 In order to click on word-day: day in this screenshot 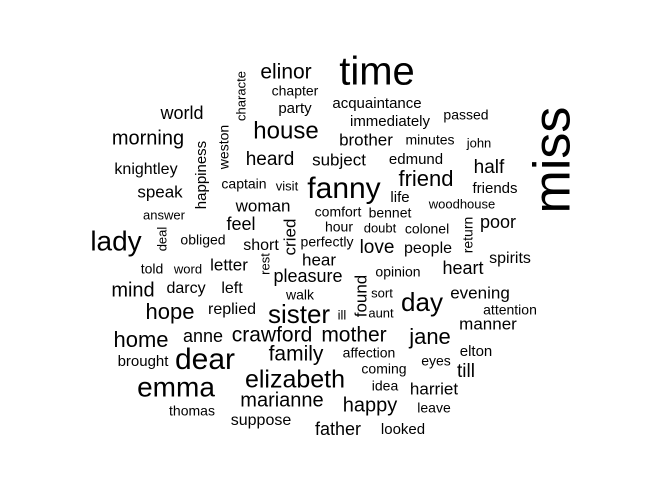, I will do `click(422, 302)`.